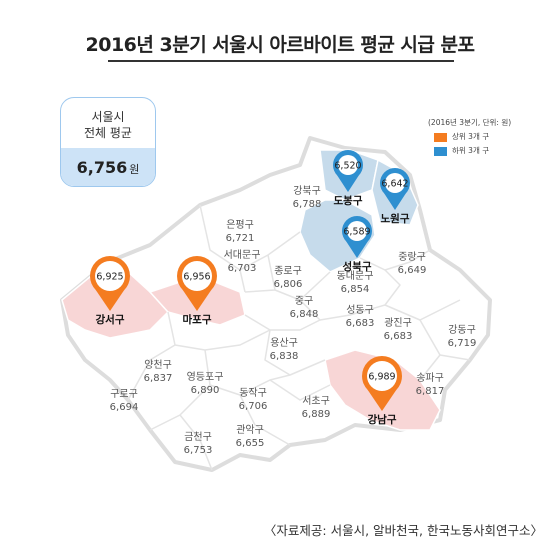  What do you see at coordinates (355, 276) in the screenshot?
I see `district-name: 동대문구` at bounding box center [355, 276].